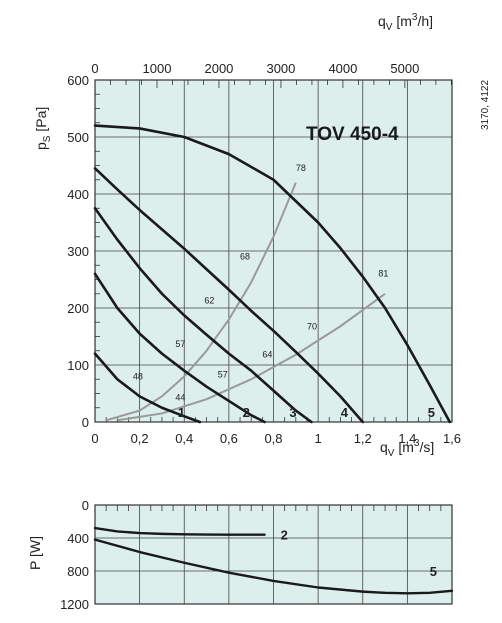 This screenshot has height=623, width=502. I want to click on reference-number: 3170, 4122, so click(485, 105).